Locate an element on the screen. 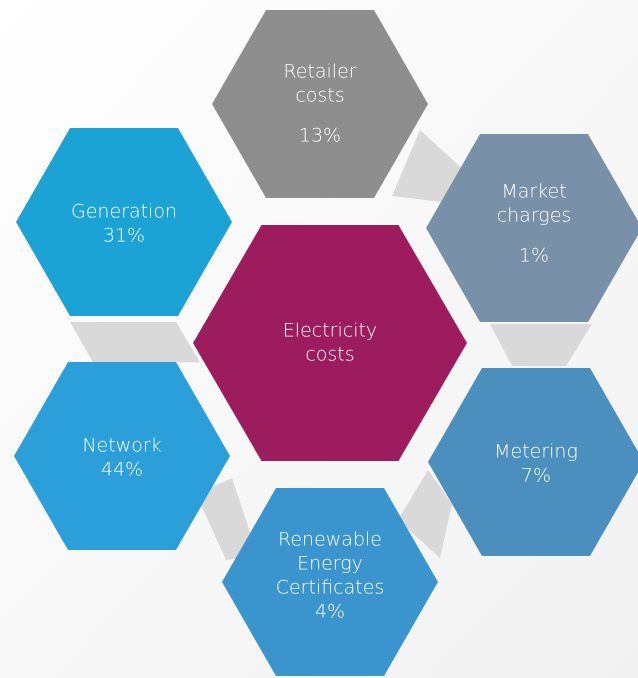  node-value: 4% is located at coordinates (330, 612).